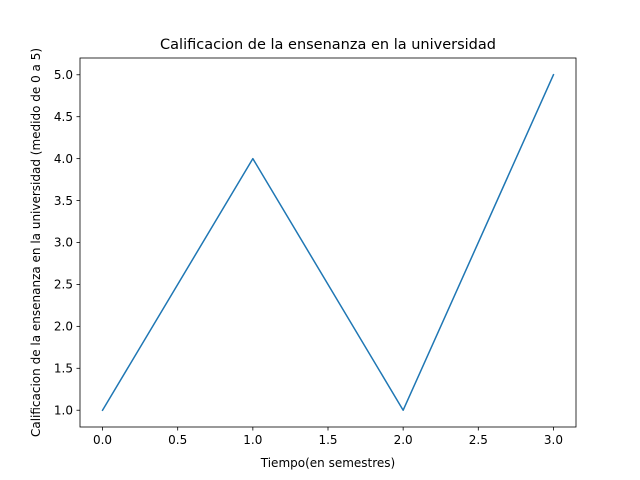 This screenshot has height=480, width=640. Describe the element at coordinates (102, 440) in the screenshot. I see `x-tick-label: 0.0` at that location.